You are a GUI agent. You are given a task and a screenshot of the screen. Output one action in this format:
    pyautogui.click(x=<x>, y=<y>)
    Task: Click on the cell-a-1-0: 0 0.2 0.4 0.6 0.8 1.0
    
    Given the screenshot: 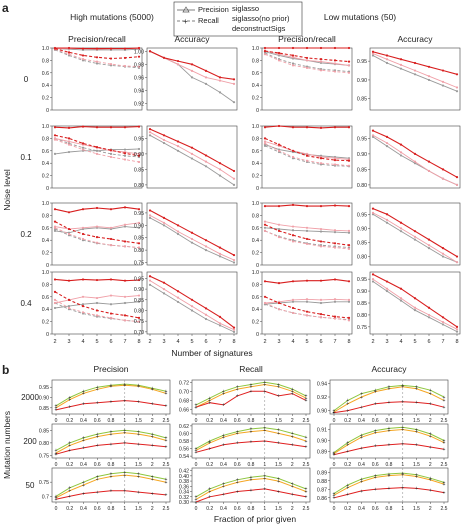 What is the action you would take?
    pyautogui.click(x=92, y=158)
    